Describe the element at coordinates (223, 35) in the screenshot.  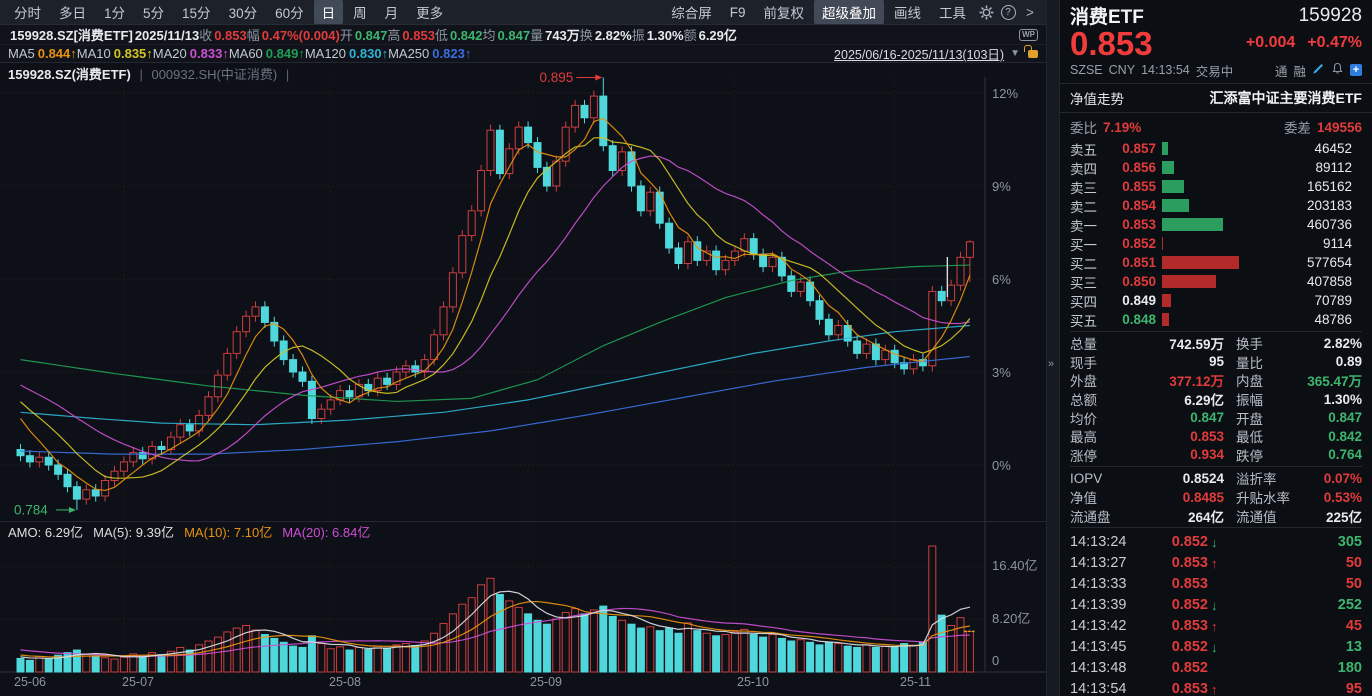
I see `quote-segment: 收 0.853` at that location.